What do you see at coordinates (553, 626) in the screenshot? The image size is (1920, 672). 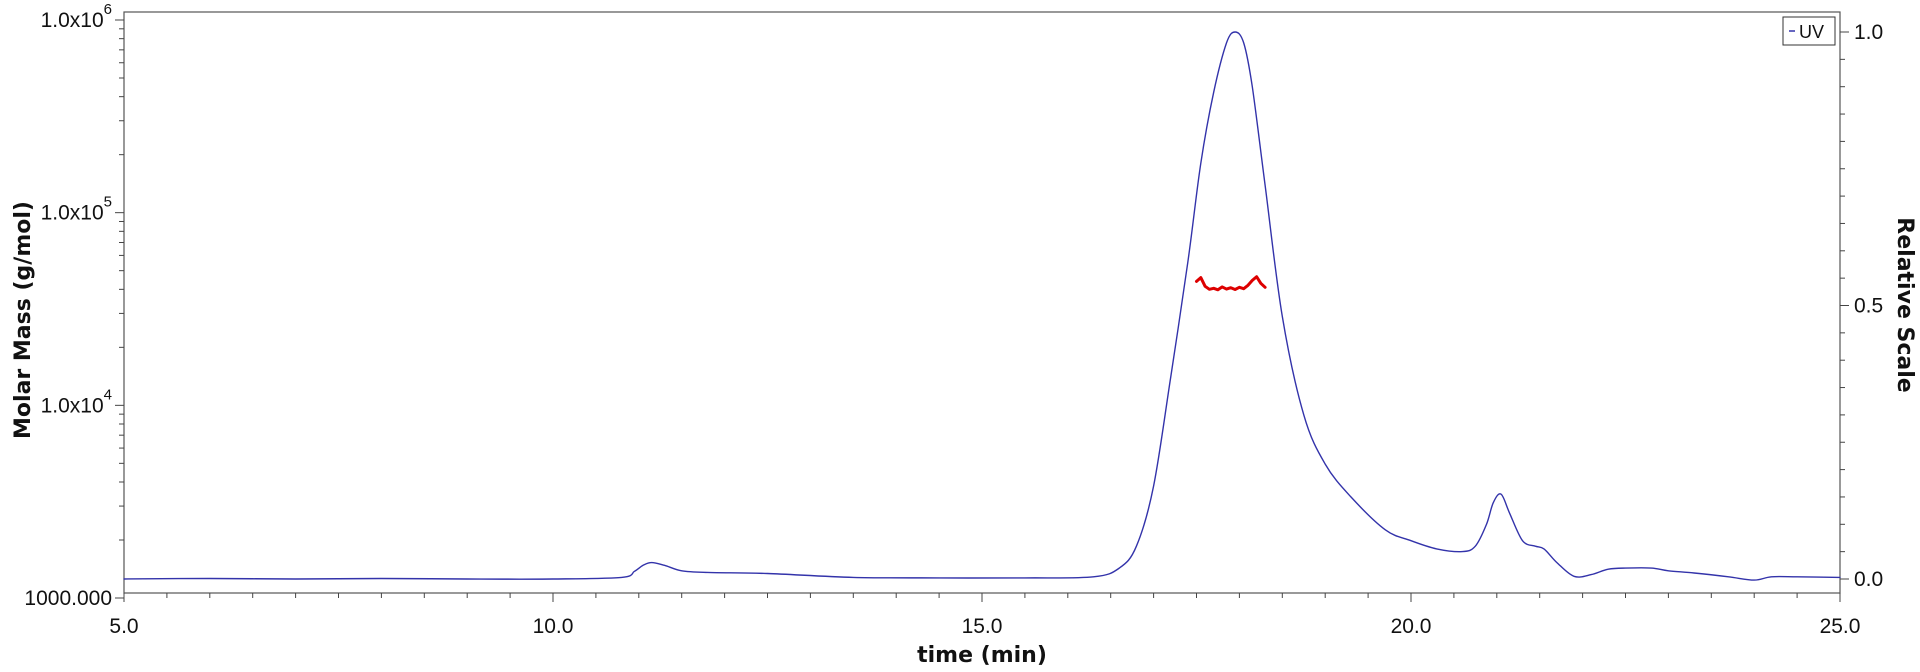 I see `x-tick-label: 10.0` at bounding box center [553, 626].